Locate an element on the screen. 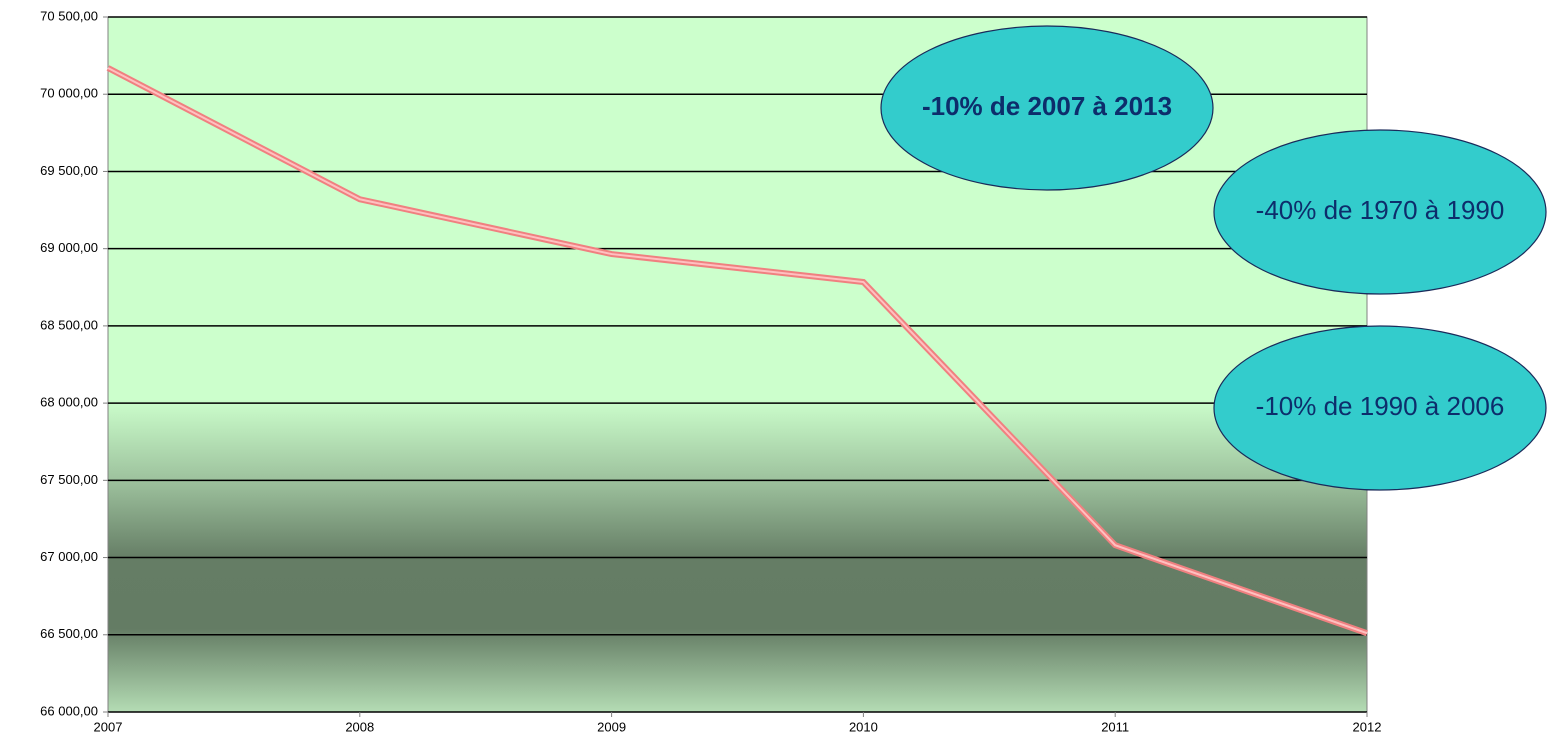  annotation: -10% de 1990 à 2006 is located at coordinates (1380, 406).